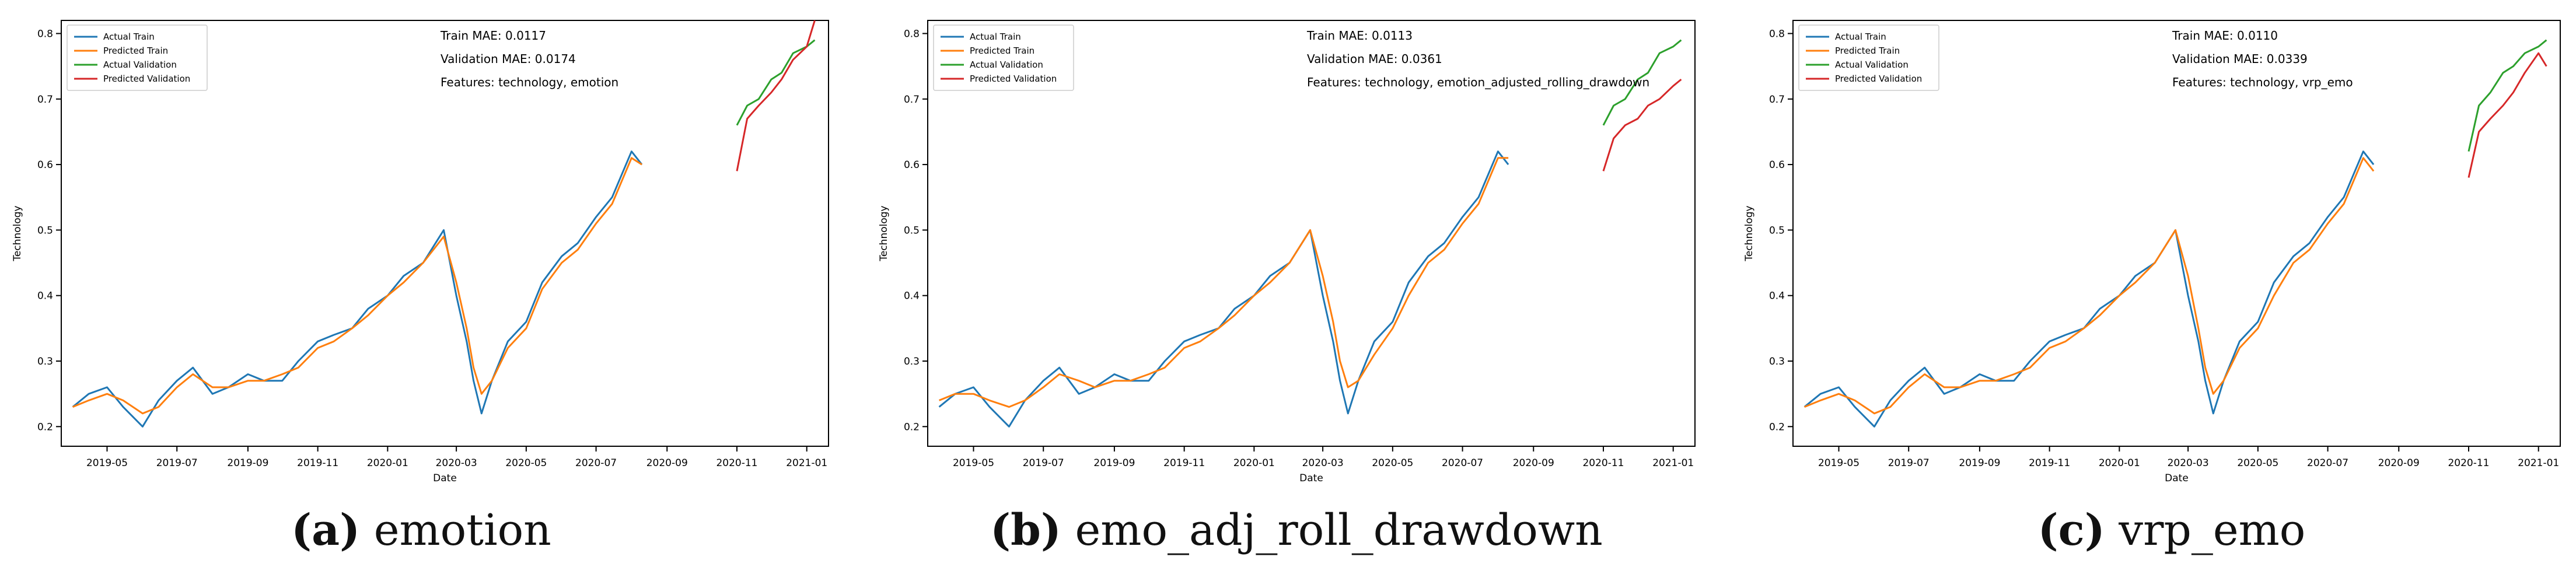  What do you see at coordinates (2049, 463) in the screenshot?
I see `x-tick-label-c: 2019-11` at bounding box center [2049, 463].